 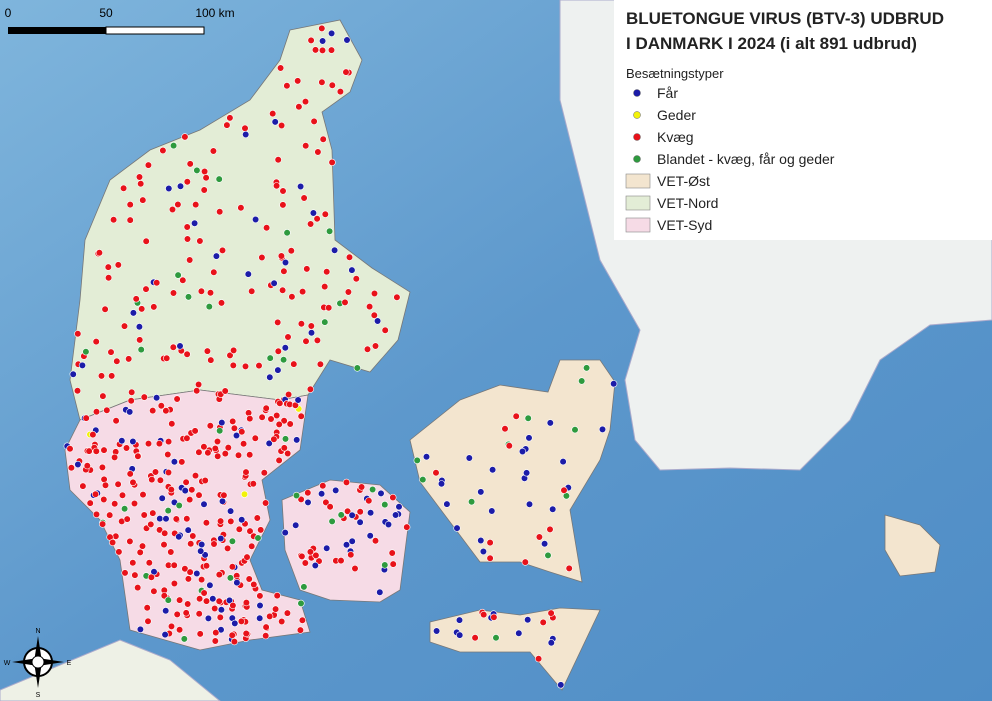 What do you see at coordinates (638, 181) in the screenshot?
I see `legend-swatch` at bounding box center [638, 181].